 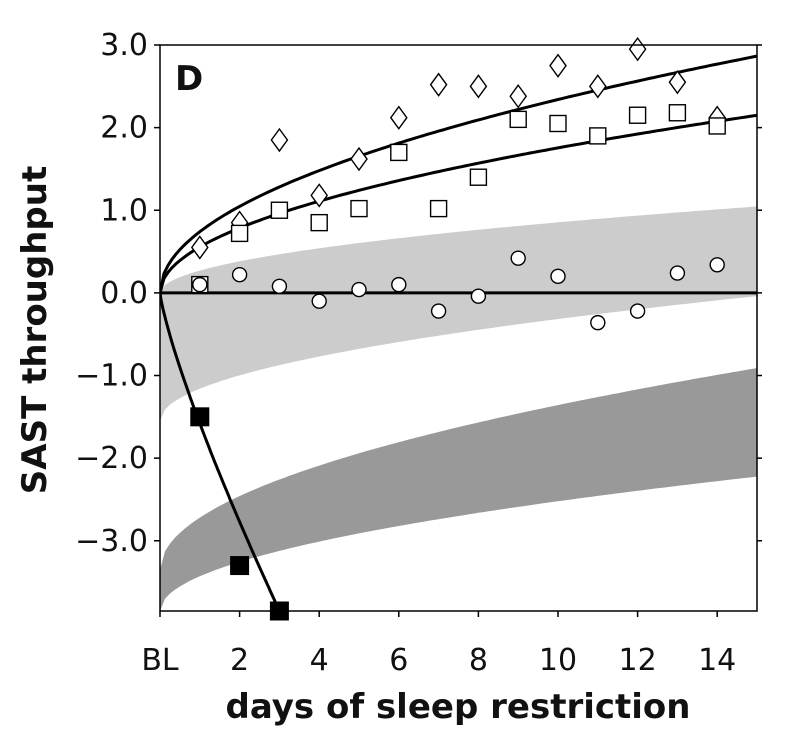 I want to click on y-tick-label-4: 0.0, so click(x=124, y=293).